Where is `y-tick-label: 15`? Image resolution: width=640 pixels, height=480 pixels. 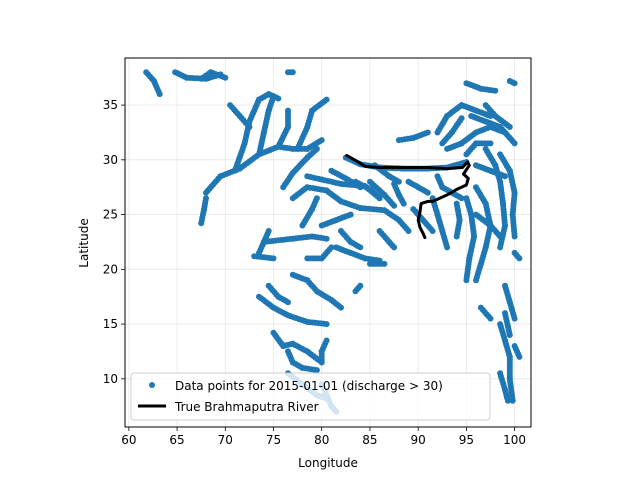
y-tick-label: 15 is located at coordinates (110, 324).